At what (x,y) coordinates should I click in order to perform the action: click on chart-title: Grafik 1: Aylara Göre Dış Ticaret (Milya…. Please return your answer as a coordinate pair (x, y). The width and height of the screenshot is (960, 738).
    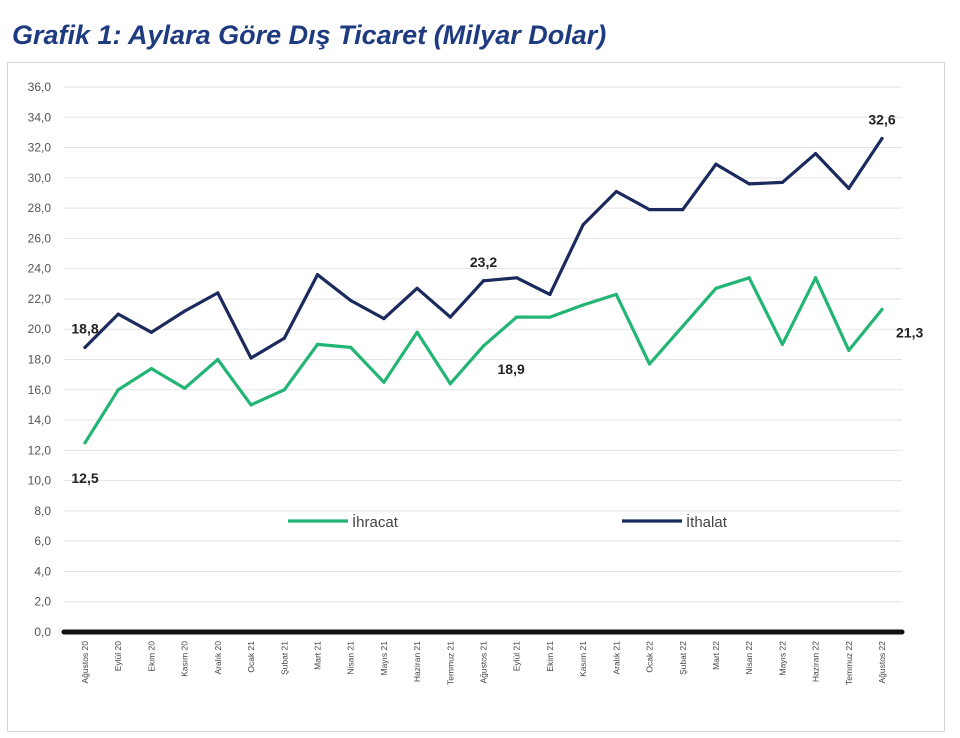
    Looking at the image, I should click on (309, 35).